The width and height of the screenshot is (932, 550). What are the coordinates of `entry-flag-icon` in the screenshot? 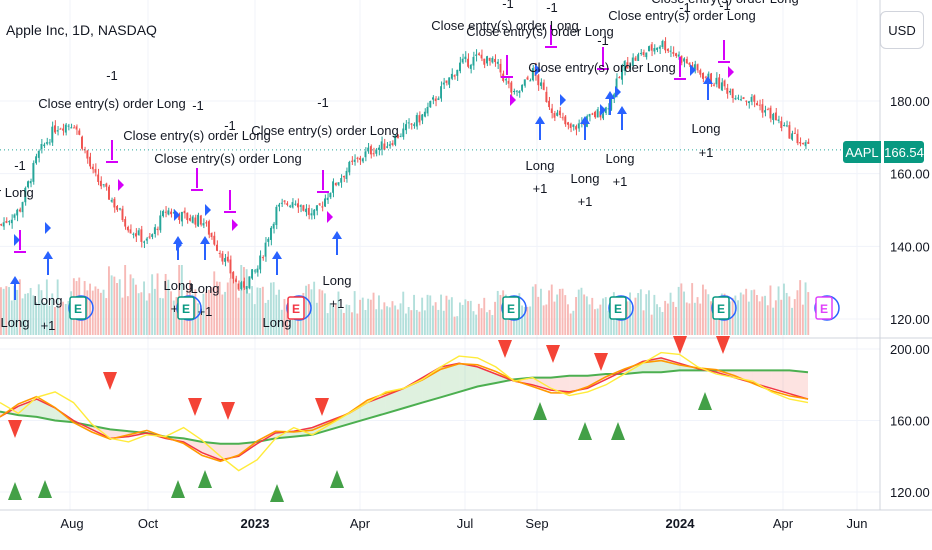 It's located at (693, 70).